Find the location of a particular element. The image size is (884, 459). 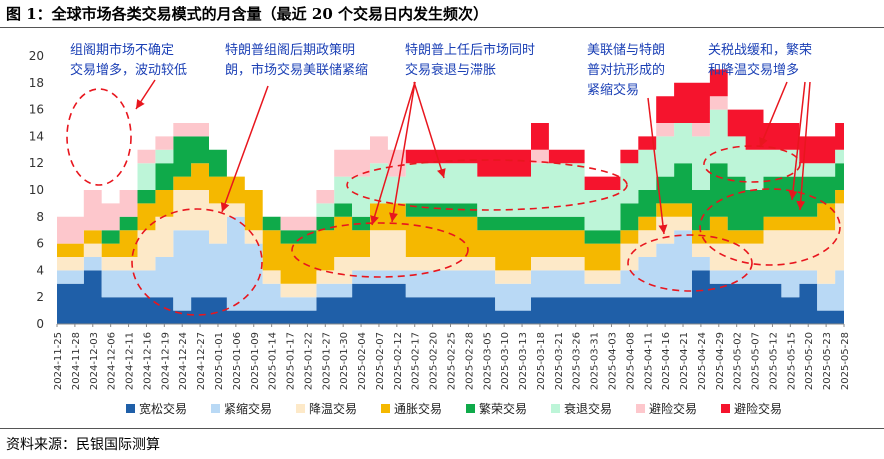

x-tick-label: 2025-05-28 is located at coordinates (845, 361).